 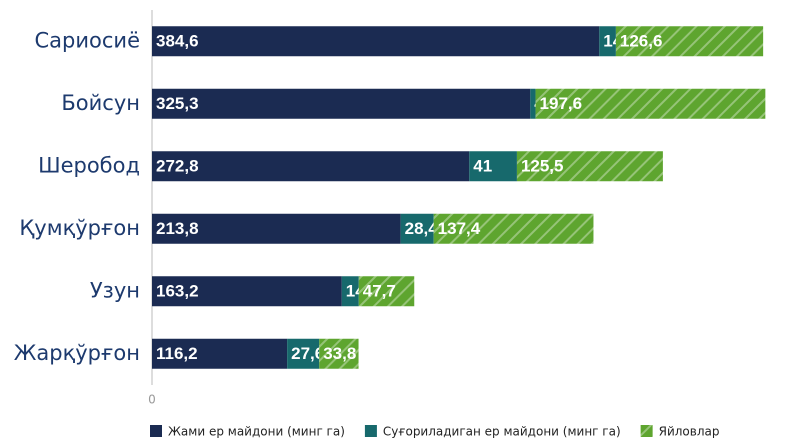 I want to click on value-label: 163,2, so click(x=177, y=291).